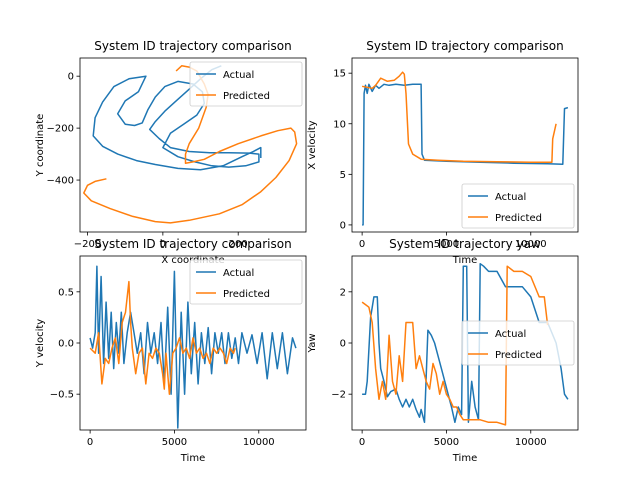 The image size is (640, 480). What do you see at coordinates (518, 355) in the screenshot?
I see `legend-label-predicted-4: Predicted` at bounding box center [518, 355].